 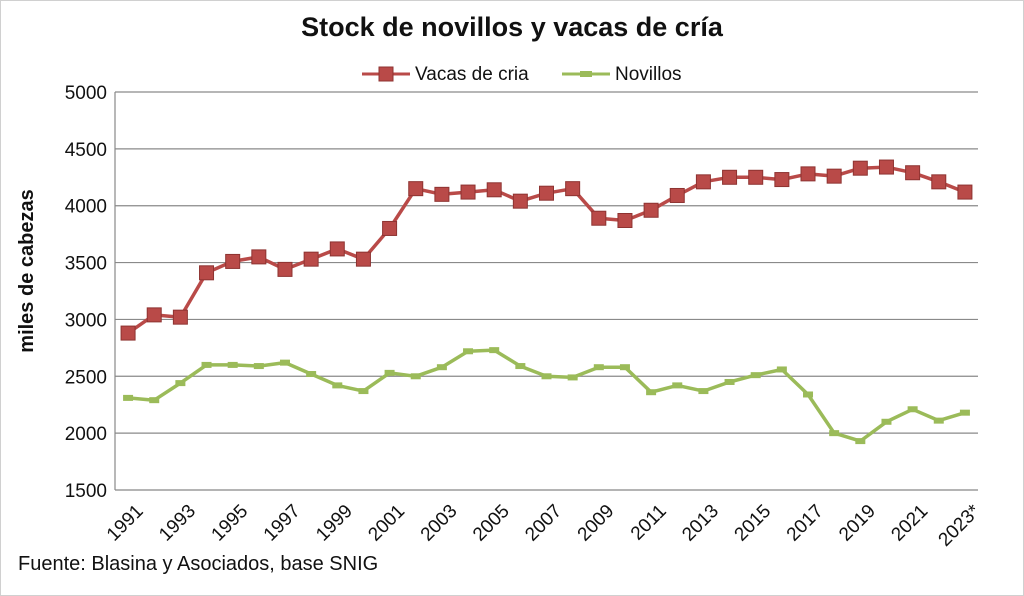 What do you see at coordinates (198, 564) in the screenshot?
I see `source-note: Fuente: Blasina y Asociados, base SNIG` at bounding box center [198, 564].